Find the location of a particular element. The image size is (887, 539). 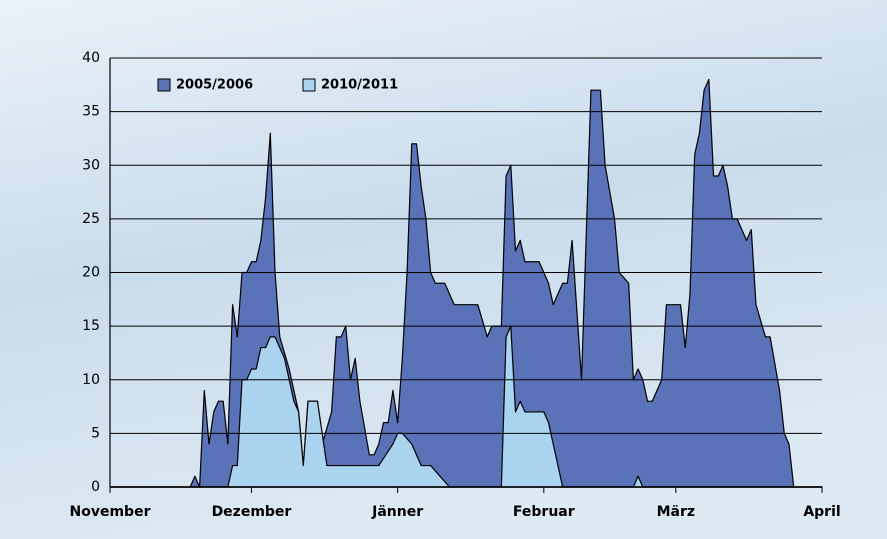

x-tick-label: Februar is located at coordinates (544, 512).